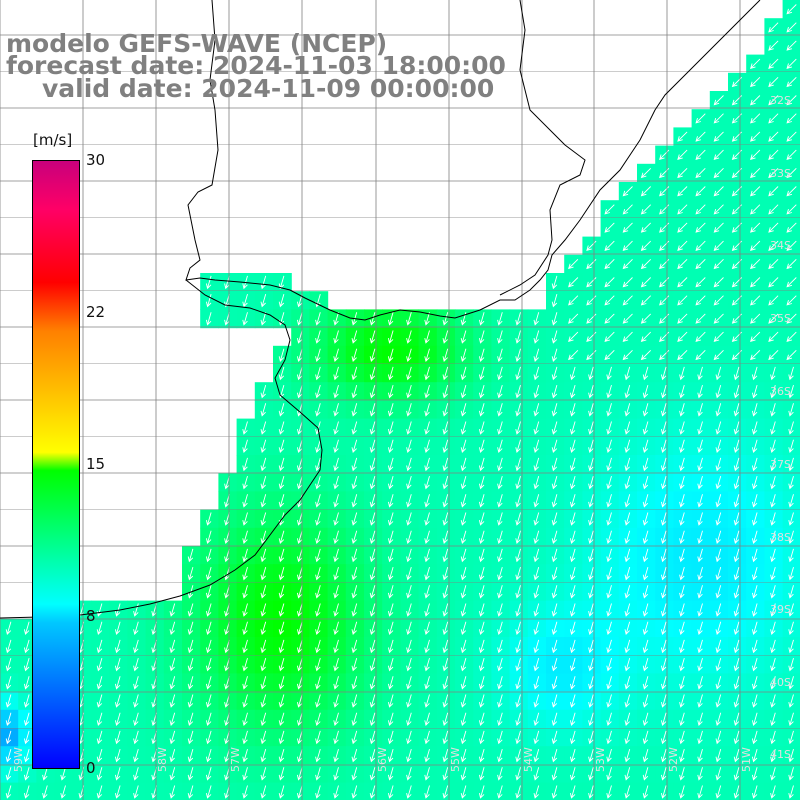  Describe the element at coordinates (780, 609) in the screenshot. I see `lat-label: 39S` at that location.